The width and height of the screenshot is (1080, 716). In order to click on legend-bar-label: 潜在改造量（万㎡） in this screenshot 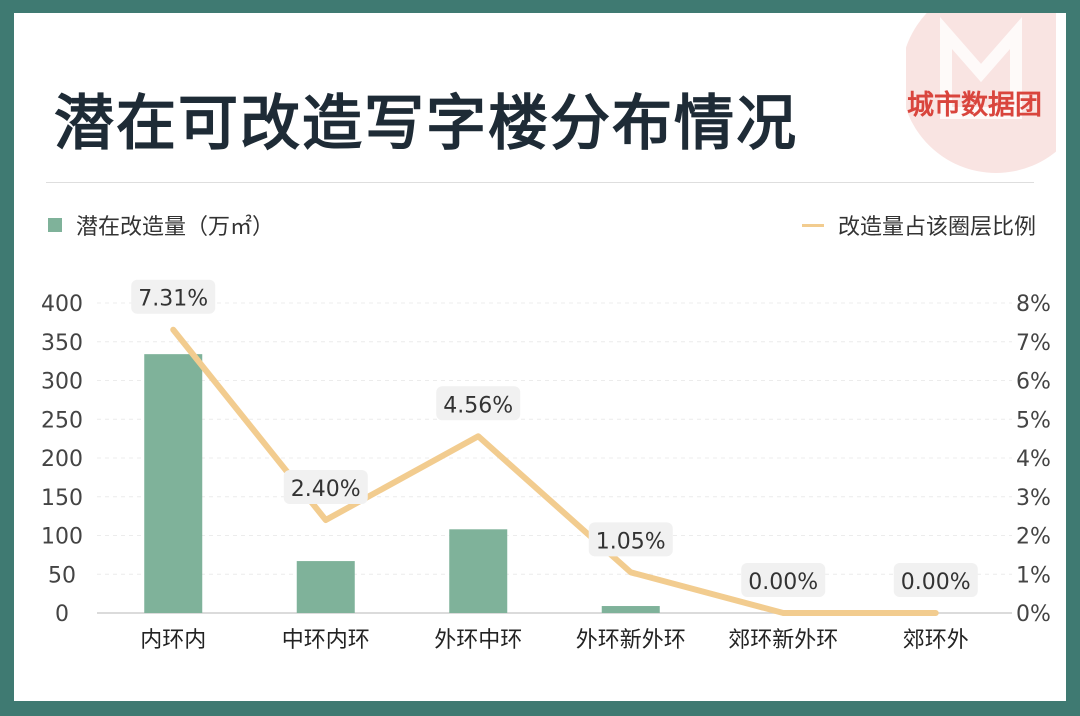, I will do `click(175, 227)`.